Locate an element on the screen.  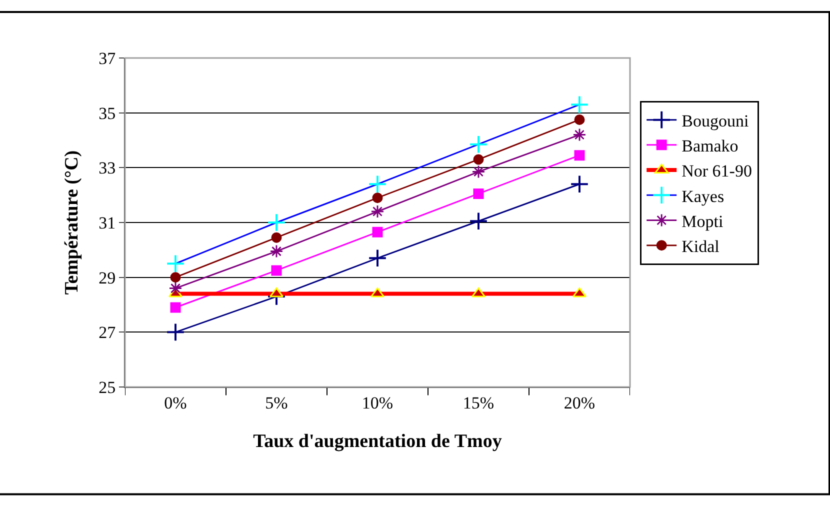
x-tick-label: 10% is located at coordinates (378, 402).